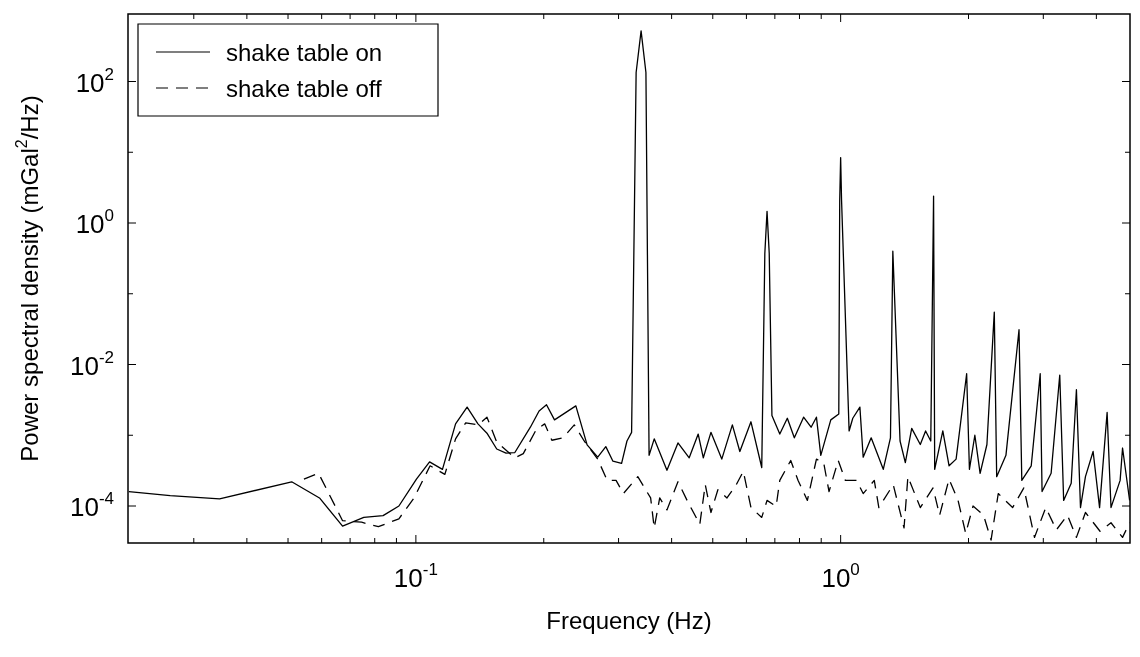  I want to click on y-axis-title: Power spectral density (mGal2/Hz), so click(28, 278).